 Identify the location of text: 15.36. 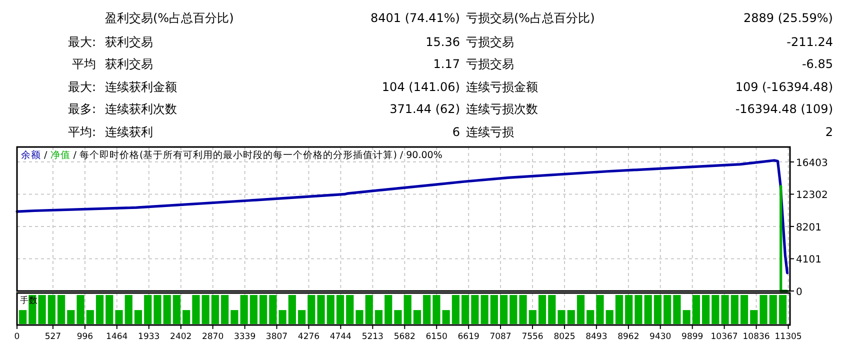
(443, 42).